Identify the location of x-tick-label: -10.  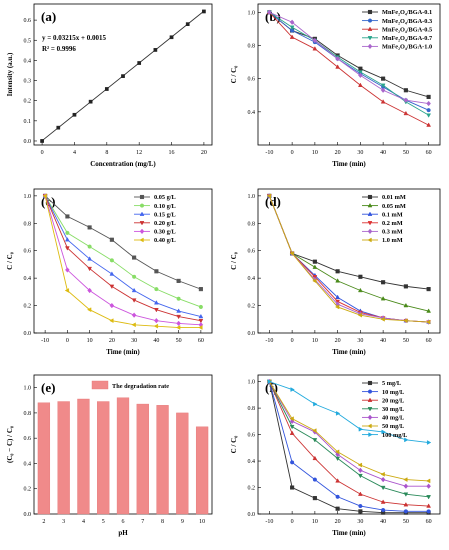
(269, 341).